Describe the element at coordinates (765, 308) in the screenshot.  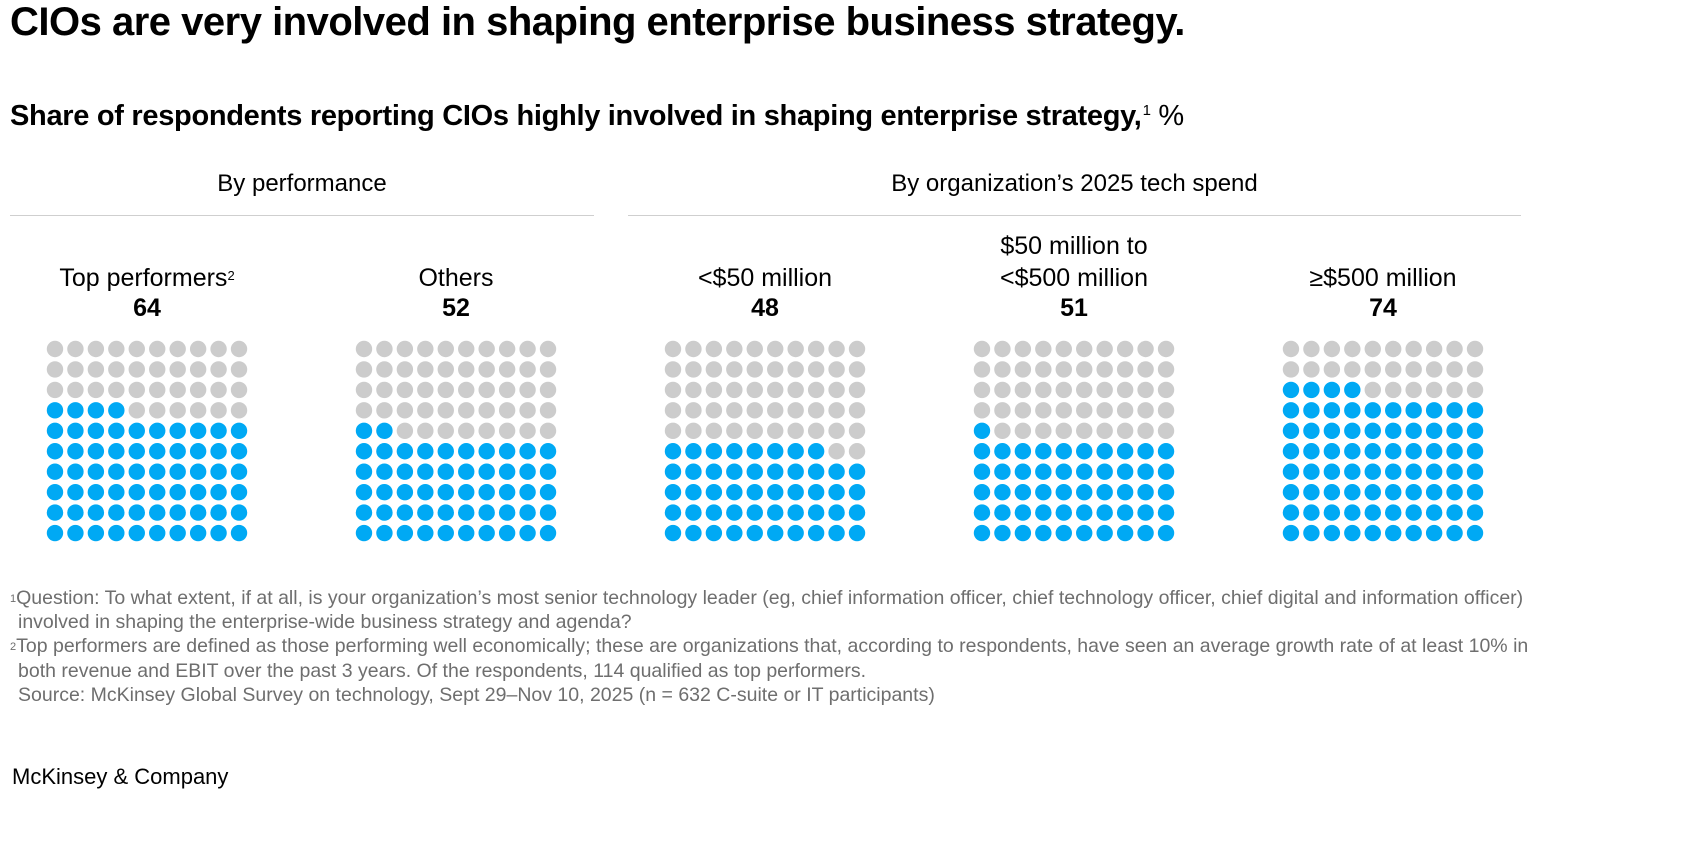
I see `value-label: 48` at that location.